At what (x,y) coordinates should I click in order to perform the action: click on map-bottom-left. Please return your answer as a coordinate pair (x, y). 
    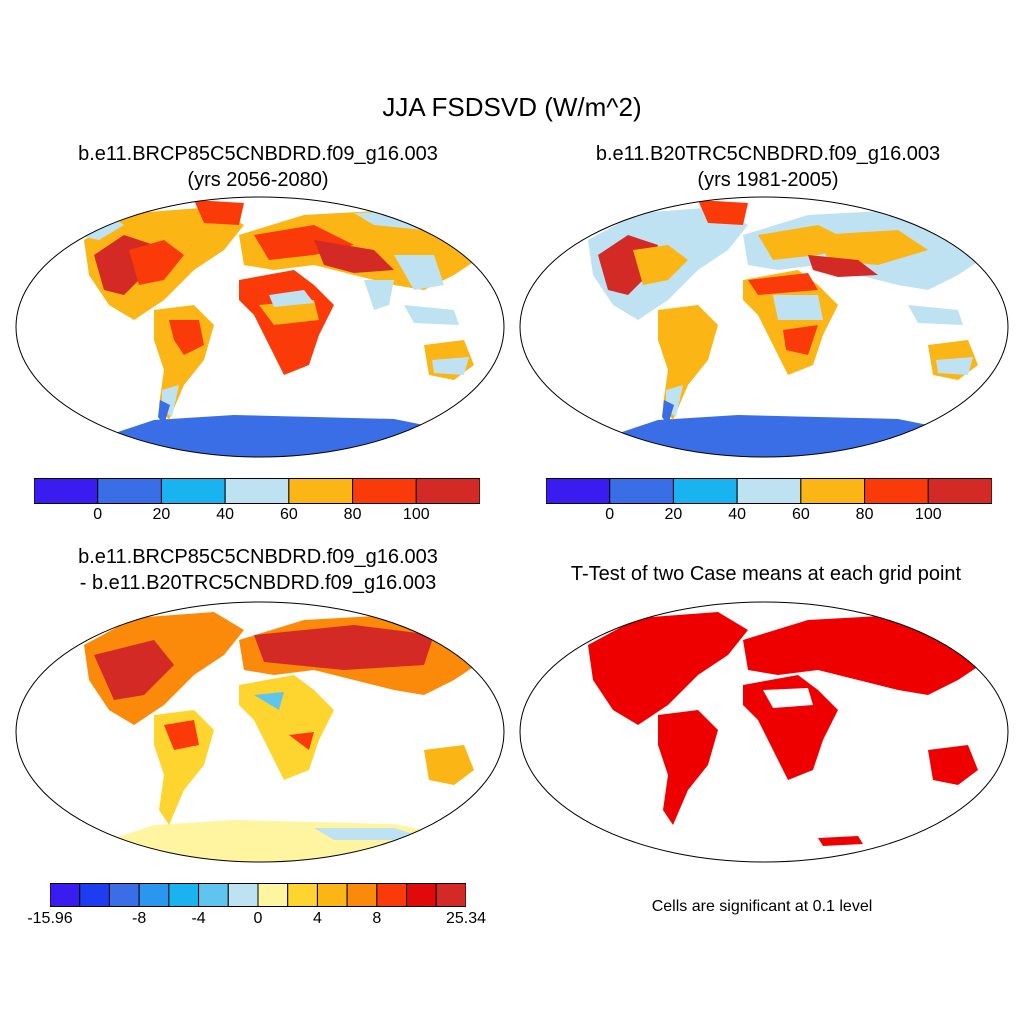
    Looking at the image, I should click on (260, 732).